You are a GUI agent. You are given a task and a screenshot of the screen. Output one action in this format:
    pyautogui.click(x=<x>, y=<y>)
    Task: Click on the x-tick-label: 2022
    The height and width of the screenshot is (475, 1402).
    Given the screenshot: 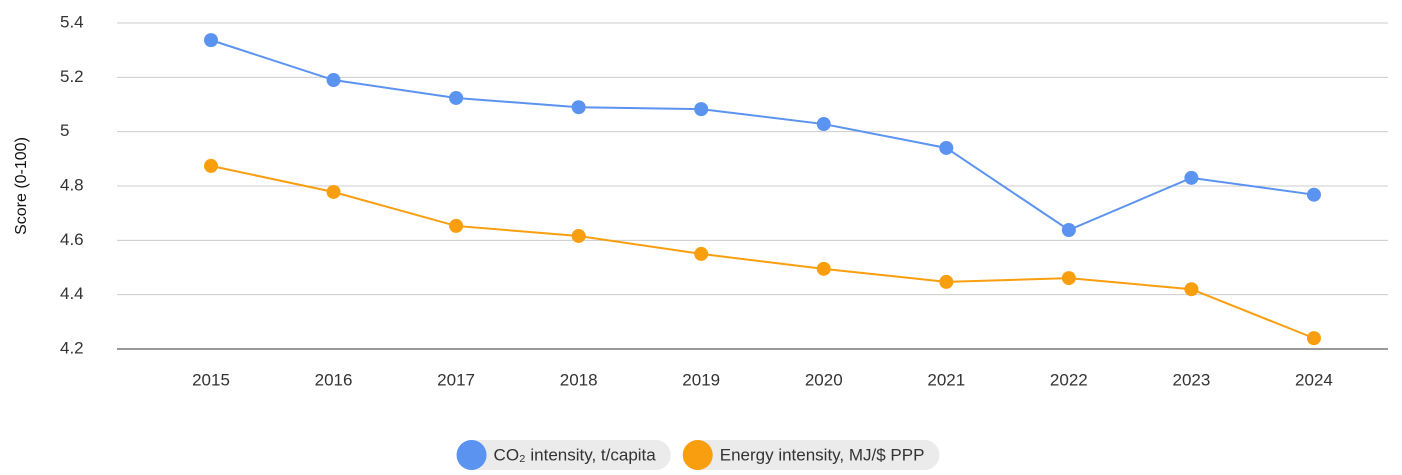 What is the action you would take?
    pyautogui.click(x=1069, y=379)
    